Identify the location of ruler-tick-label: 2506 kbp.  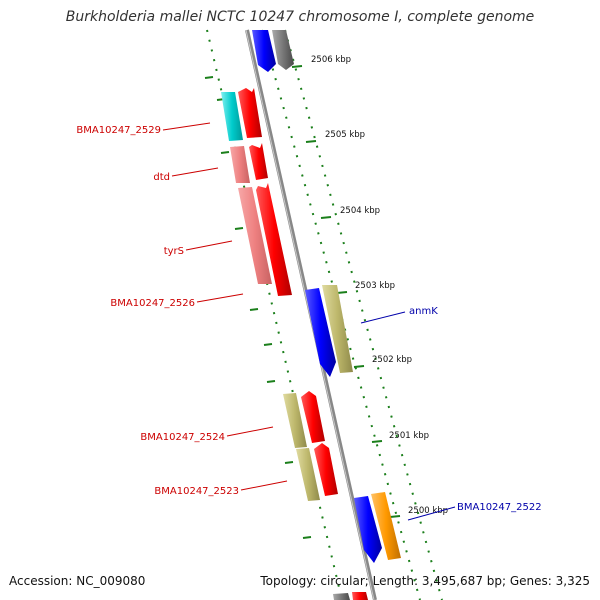
(331, 60).